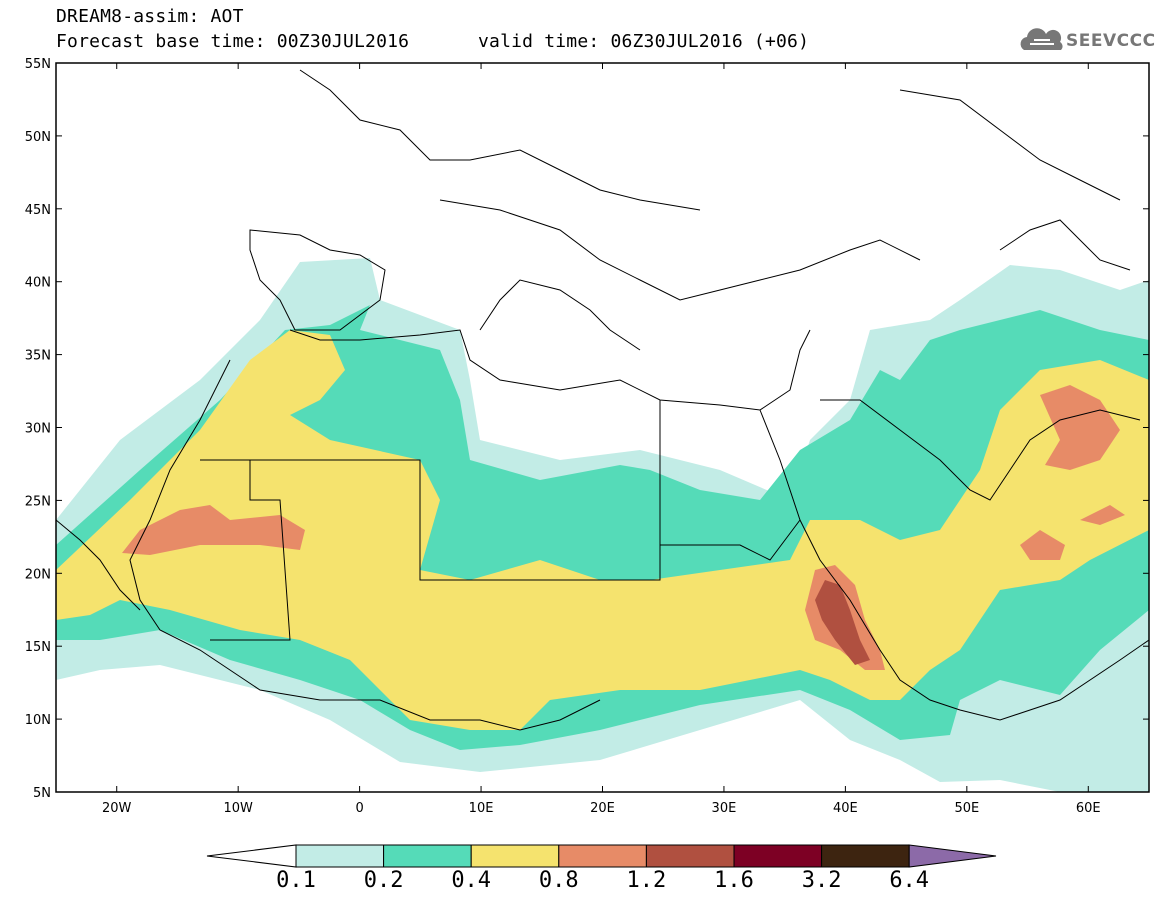  What do you see at coordinates (909, 880) in the screenshot?
I see `colorbar-label: 6.4` at bounding box center [909, 880].